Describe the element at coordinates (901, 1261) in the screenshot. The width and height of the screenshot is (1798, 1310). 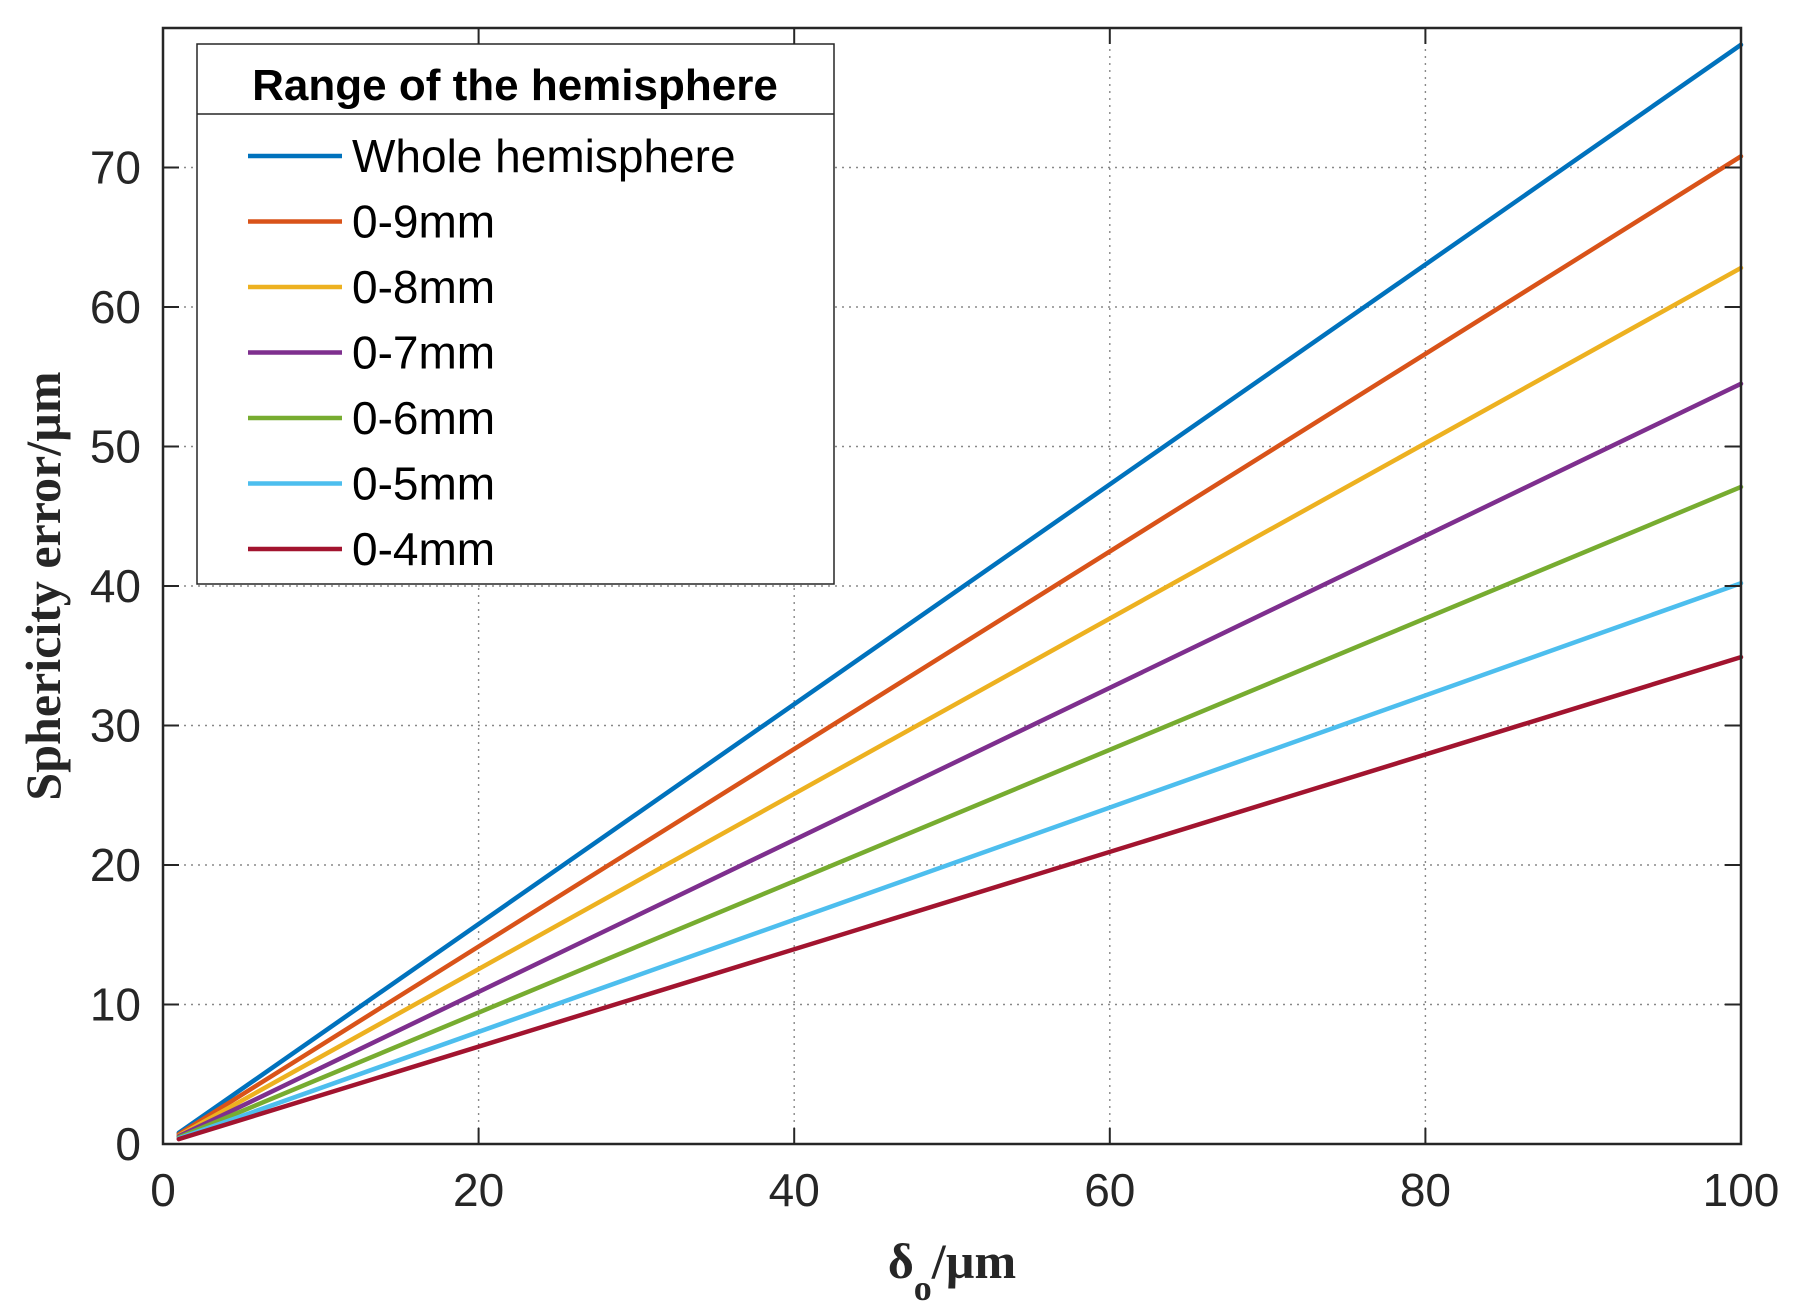
I see `x-axis-label-symbol: δ` at that location.